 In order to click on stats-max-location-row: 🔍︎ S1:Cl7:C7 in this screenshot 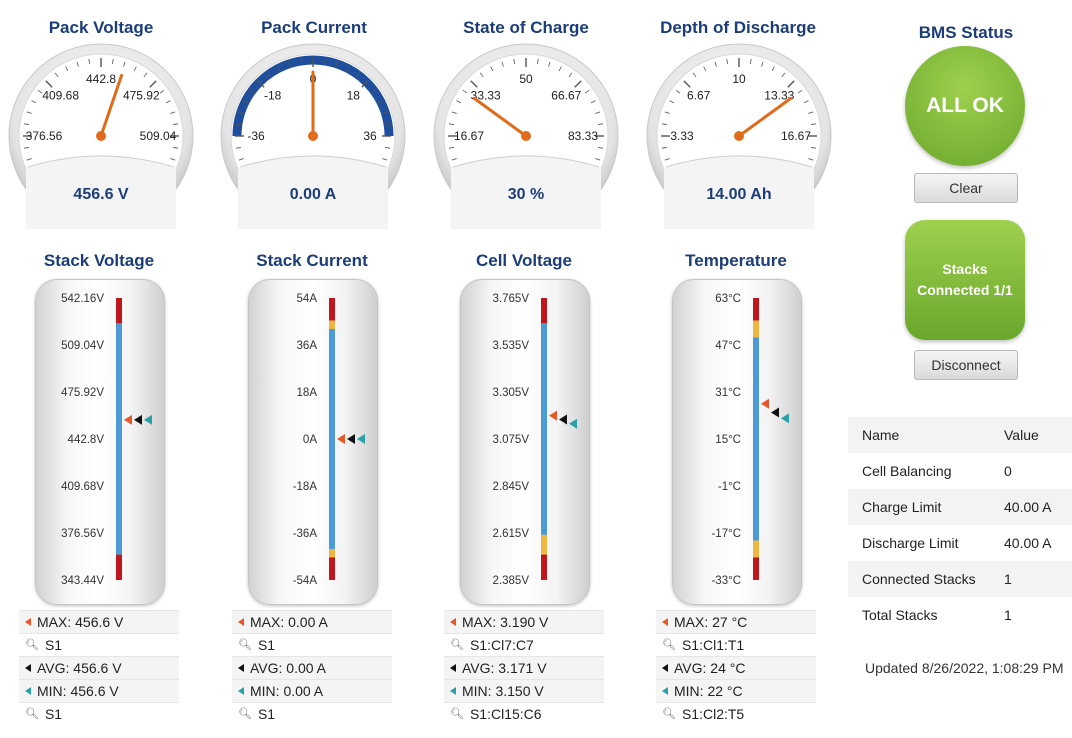, I will do `click(524, 644)`.